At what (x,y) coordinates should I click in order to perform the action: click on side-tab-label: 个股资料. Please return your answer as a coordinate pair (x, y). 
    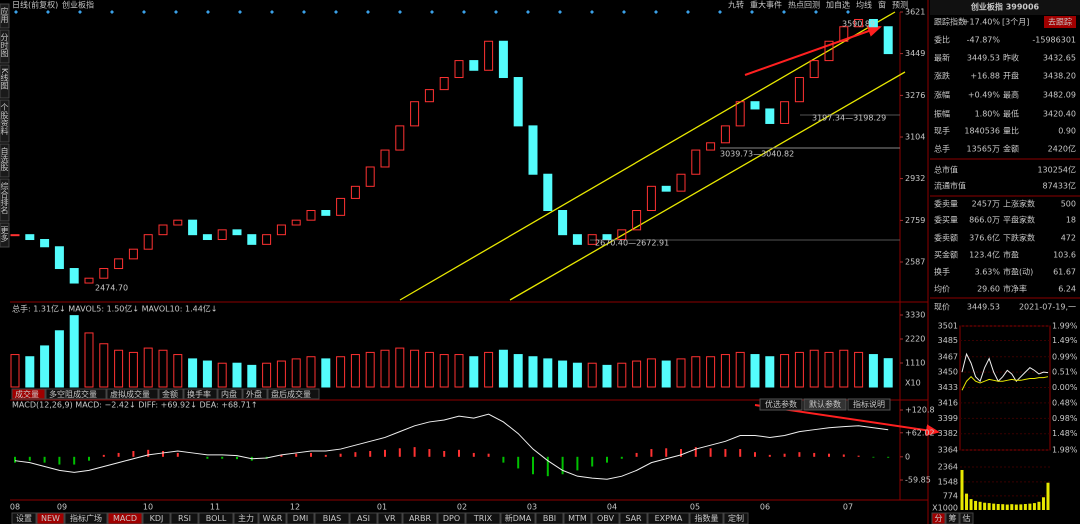
    Looking at the image, I should click on (4, 119).